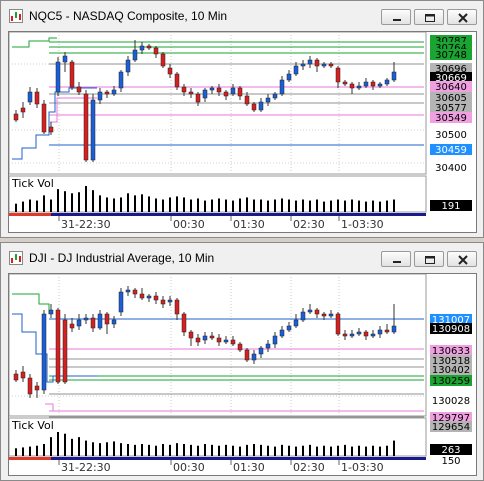  I want to click on volume-label: Tick Vol, so click(32, 425).